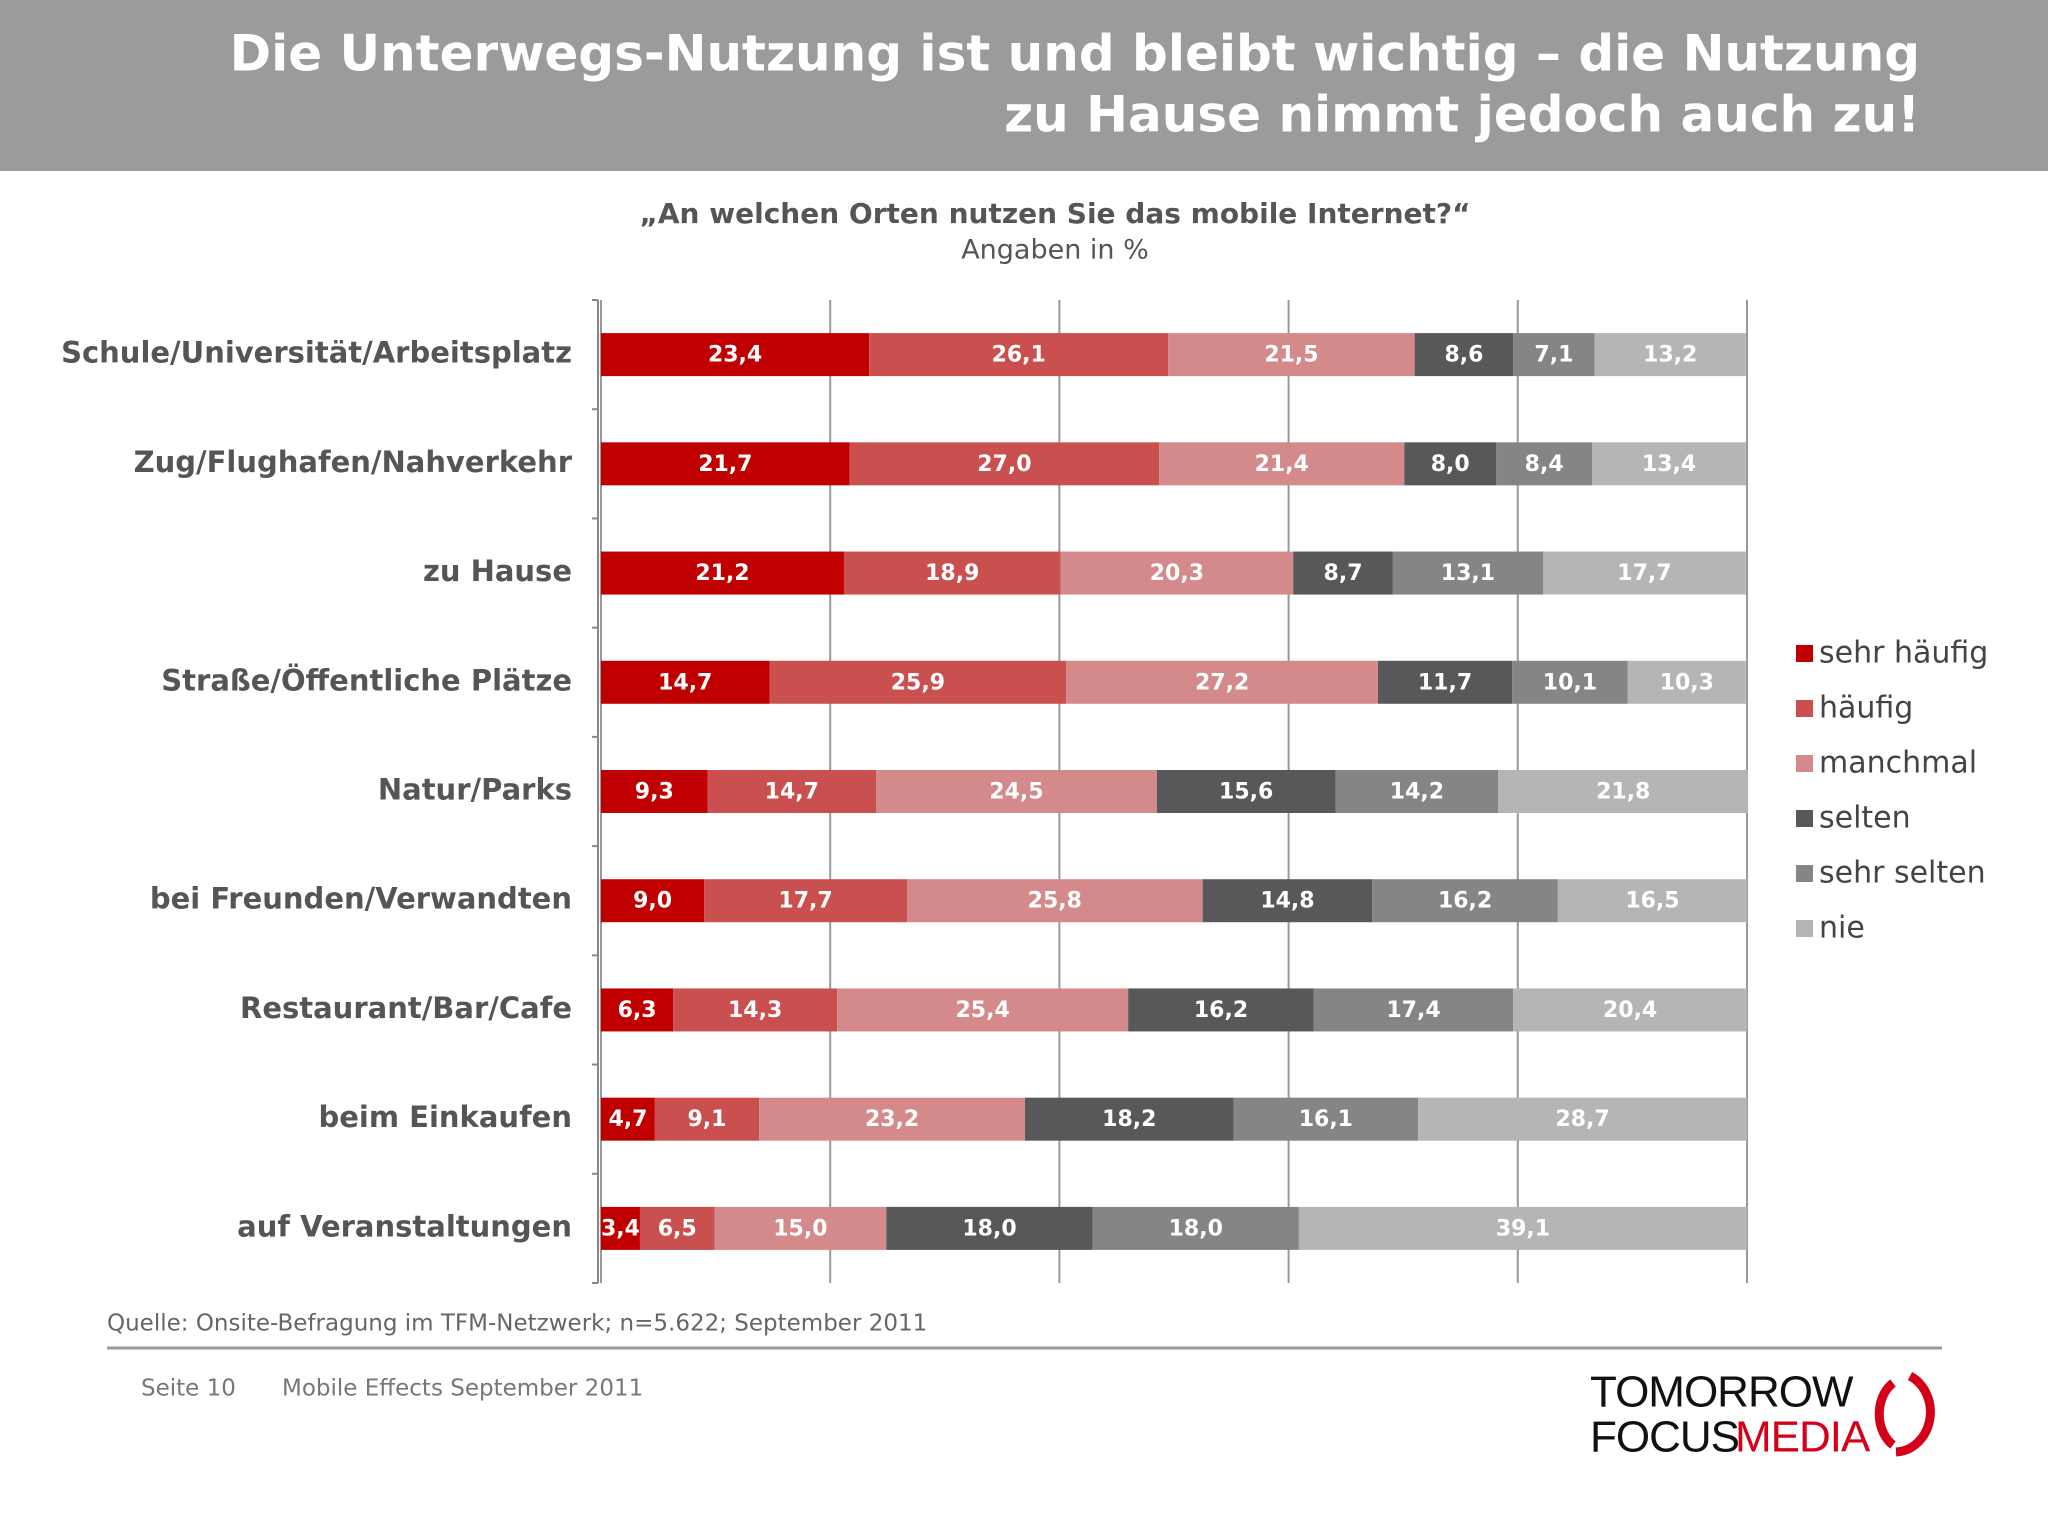 This screenshot has width=2048, height=1536. I want to click on footer-label: Mobile Effects September 2011, so click(462, 1389).